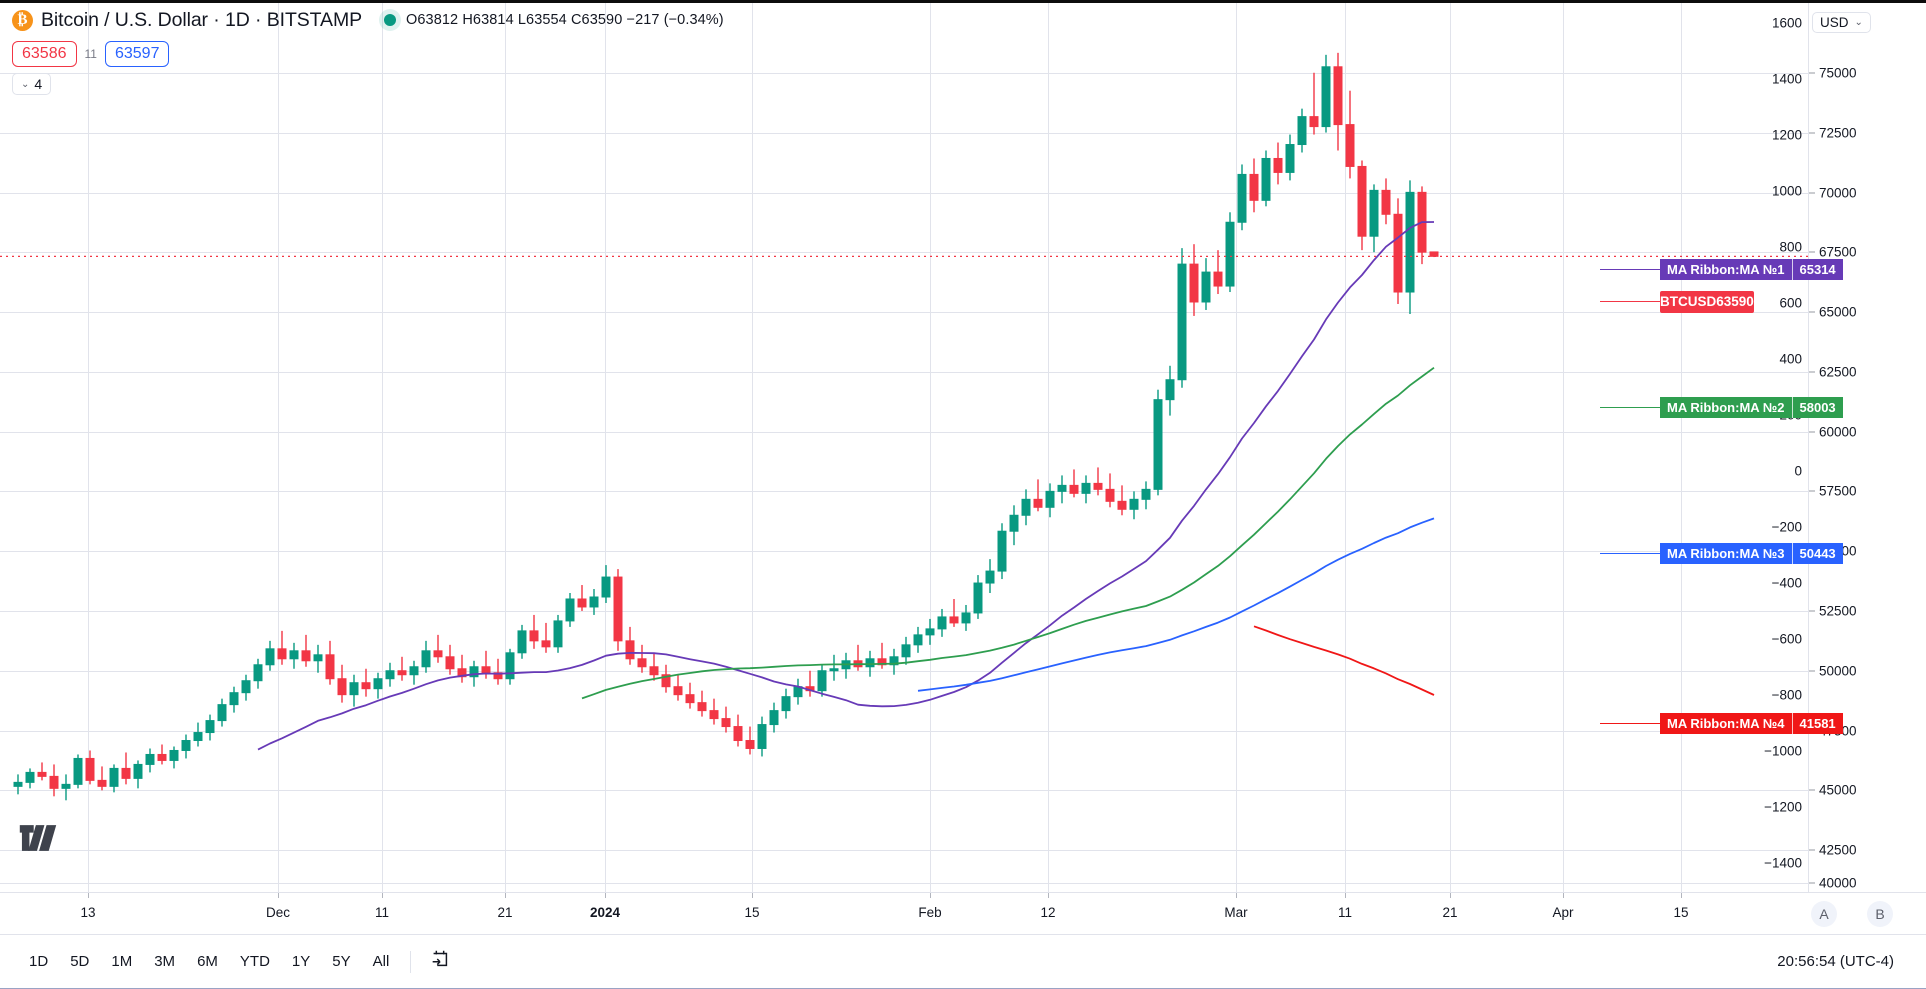 This screenshot has height=989, width=1926. I want to click on price-tick-label: 75000, so click(1838, 73).